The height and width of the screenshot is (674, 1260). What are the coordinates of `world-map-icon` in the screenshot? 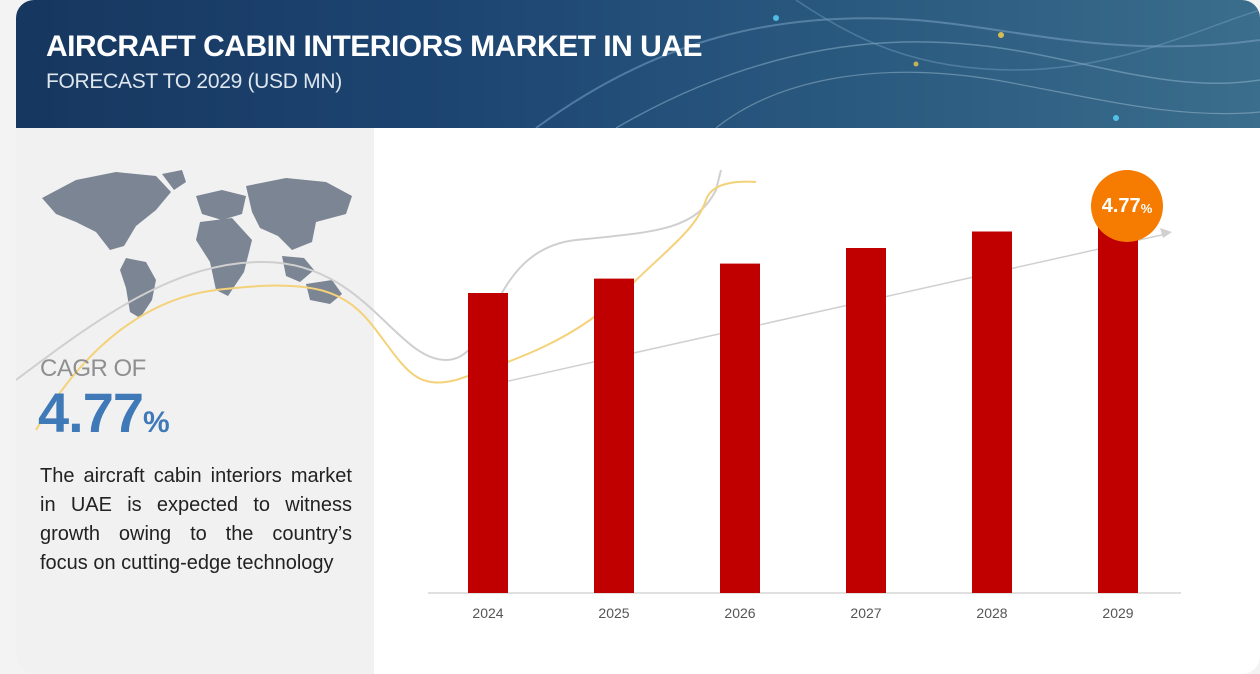 It's located at (197, 244).